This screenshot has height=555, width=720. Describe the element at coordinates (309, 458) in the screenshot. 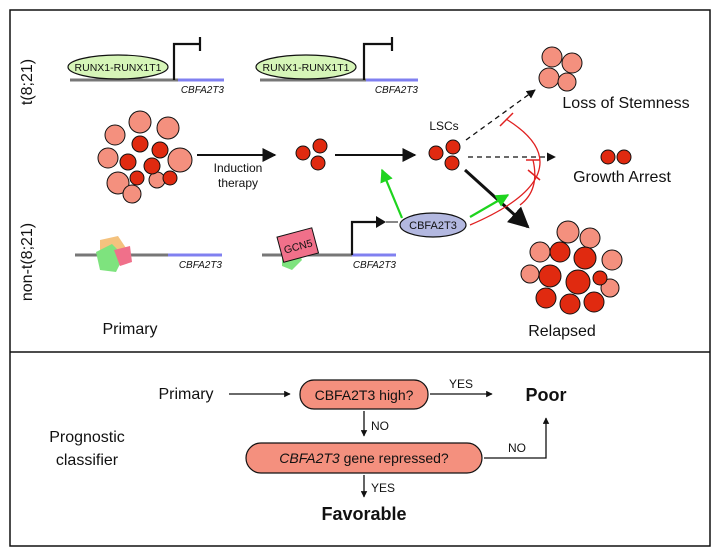

I see `decision-2-gene: CBFA2T3` at that location.